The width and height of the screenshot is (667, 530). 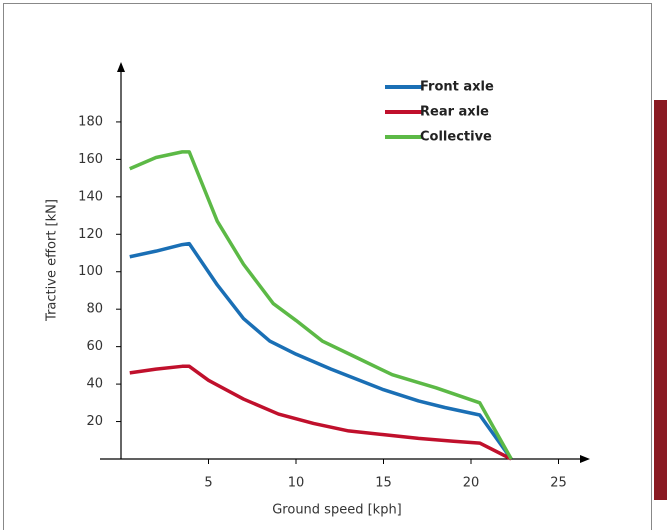 What do you see at coordinates (90, 271) in the screenshot?
I see `y-tick-label: 100` at bounding box center [90, 271].